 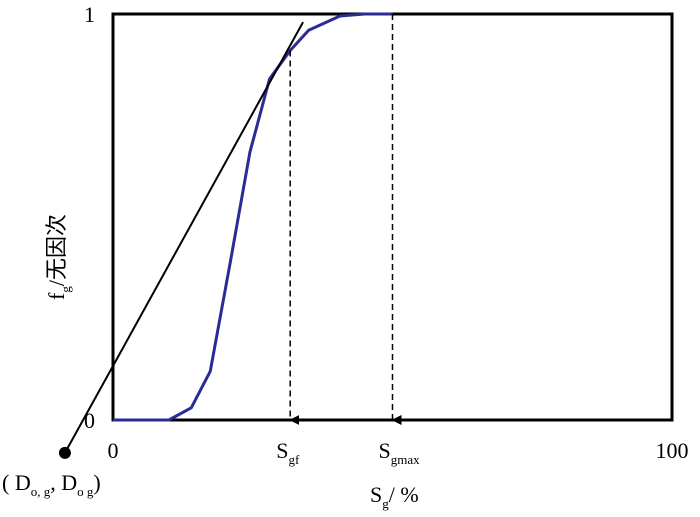 I want to click on label-part: ( D, so click(x=16, y=482).